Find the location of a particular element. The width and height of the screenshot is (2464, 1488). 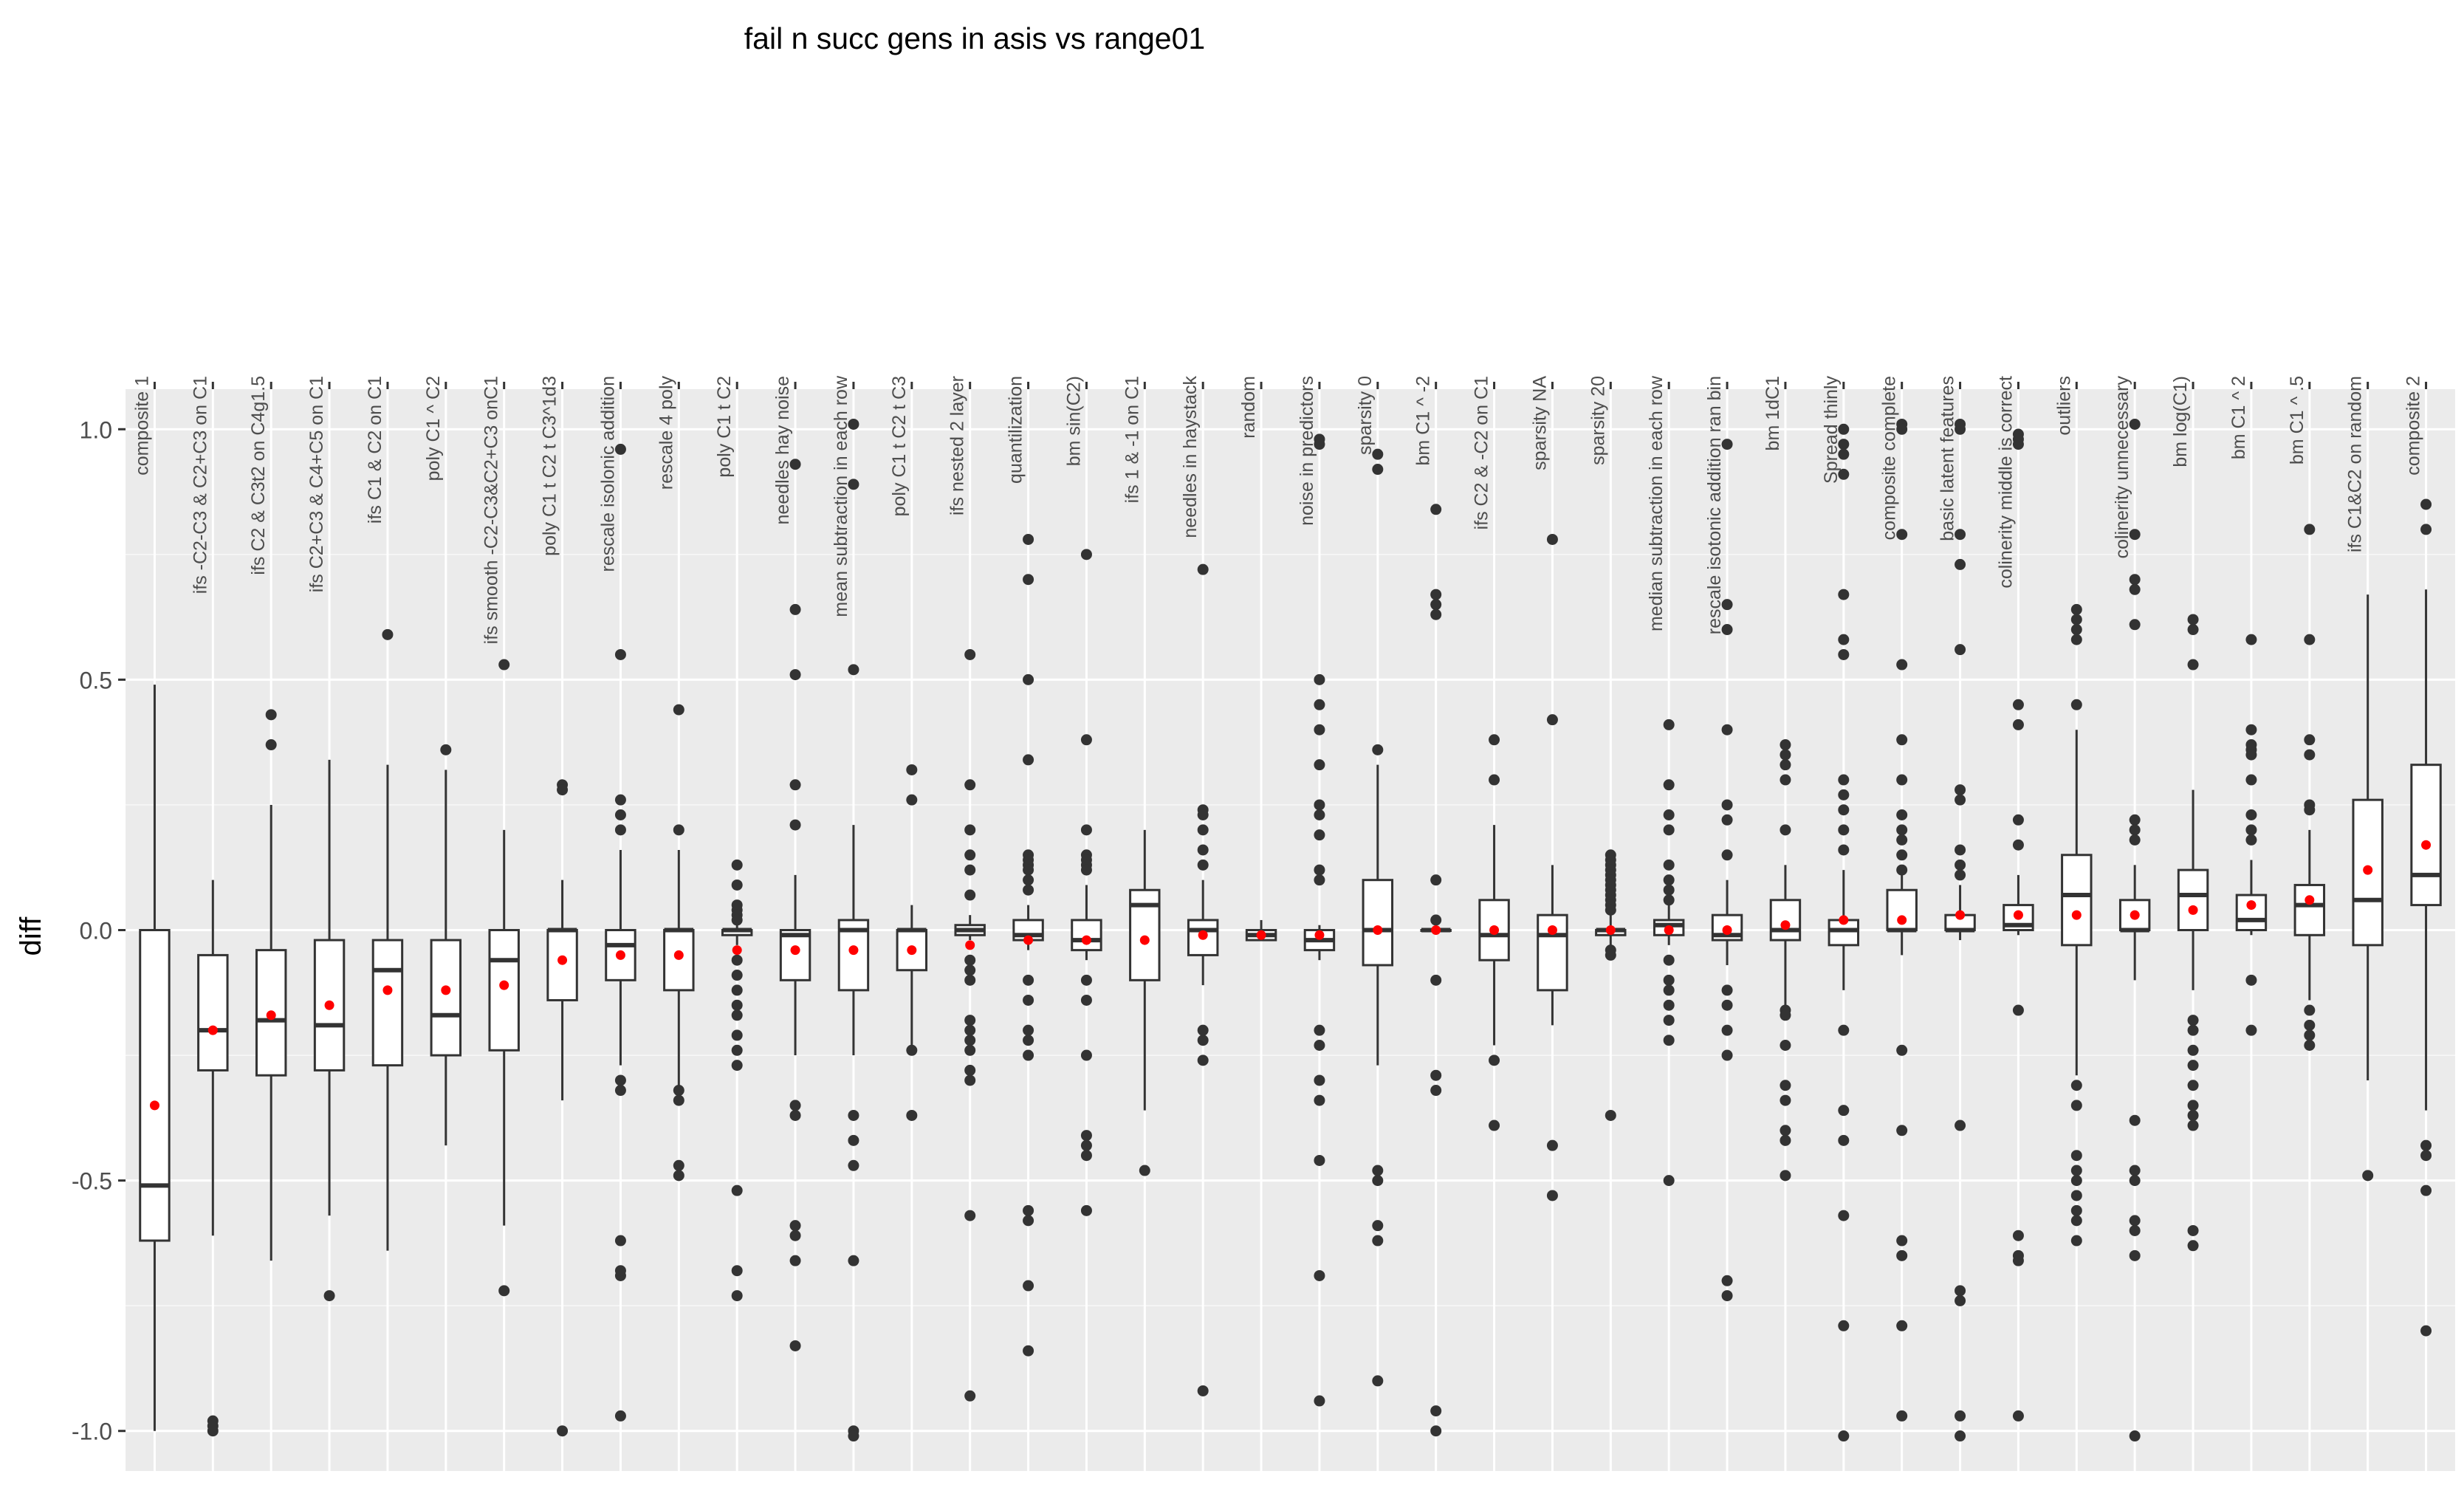

x-tick-label: Spread thinly is located at coordinates (1831, 430).